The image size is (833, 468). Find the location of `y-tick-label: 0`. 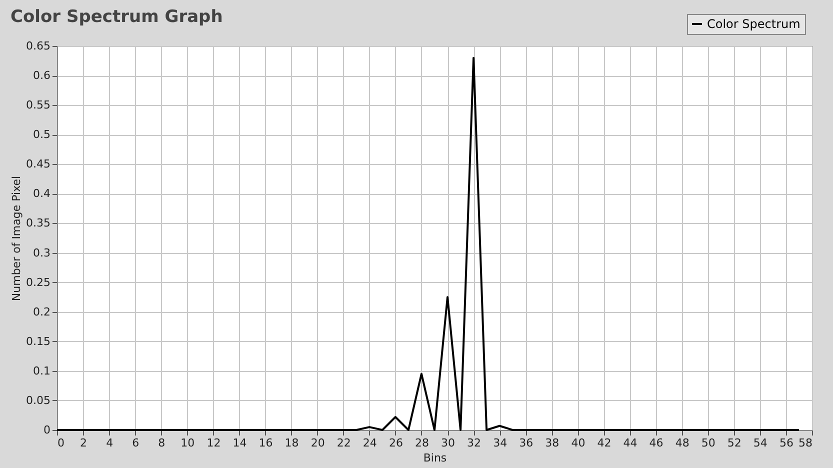

y-tick-label: 0 is located at coordinates (47, 430).